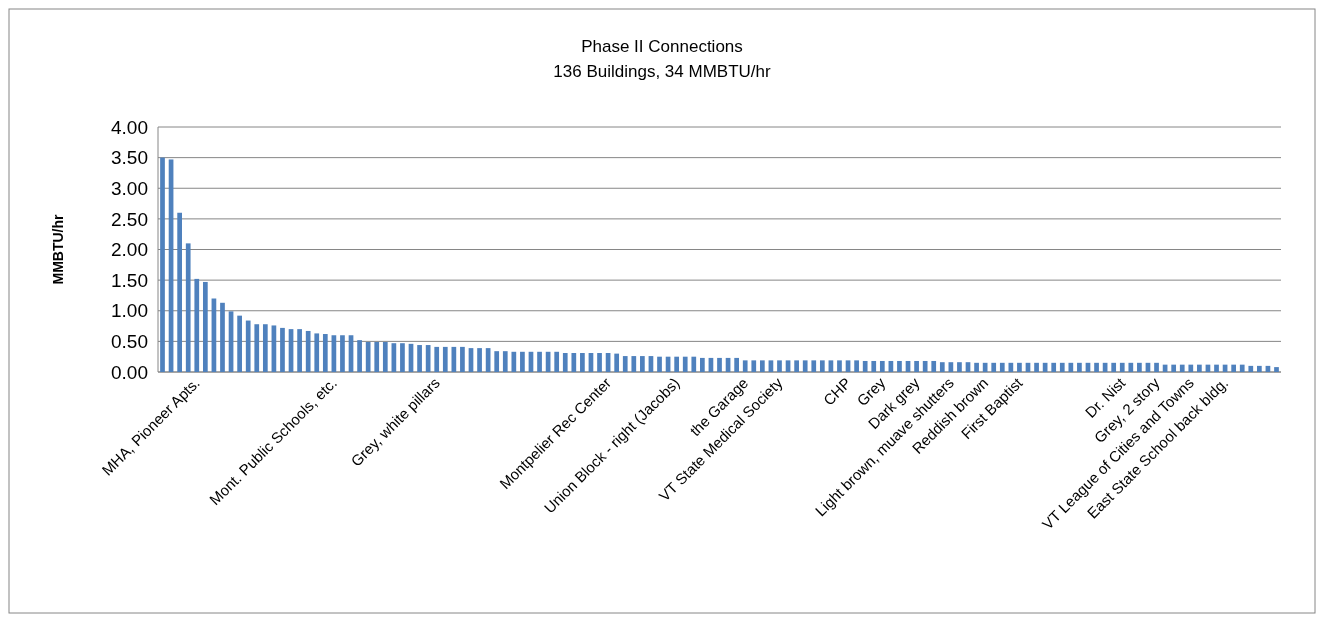  I want to click on chart-title: Phase II Connections 136 Buildings, 34 MMBTU/hr, so click(662, 59).